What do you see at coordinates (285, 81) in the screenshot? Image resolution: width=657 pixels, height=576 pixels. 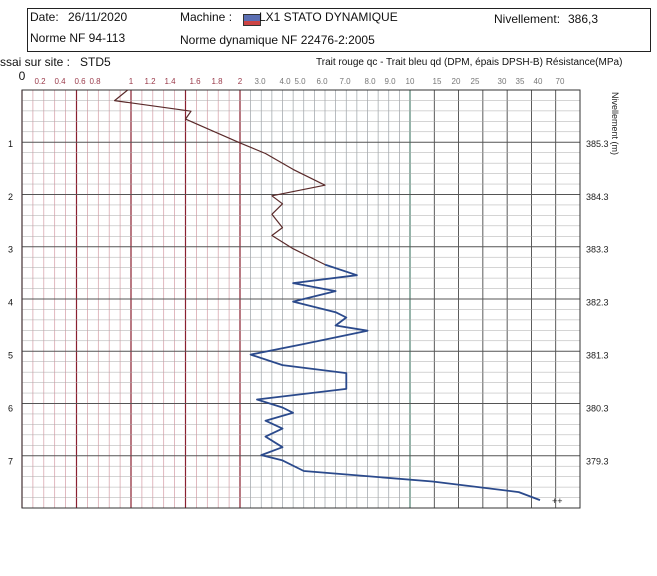 I see `top-tick-label: 4.0` at bounding box center [285, 81].